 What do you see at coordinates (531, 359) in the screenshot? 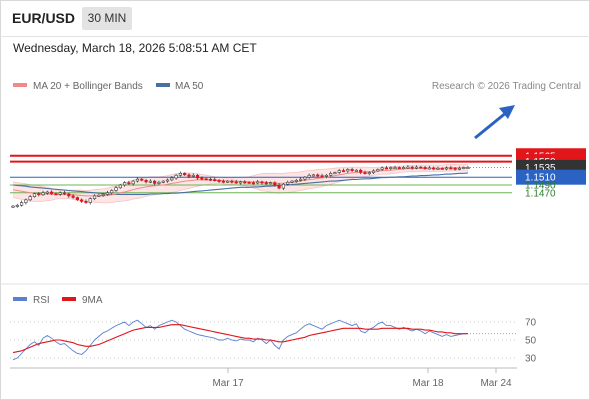
I see `rsi-tick-30: 30` at bounding box center [531, 359].